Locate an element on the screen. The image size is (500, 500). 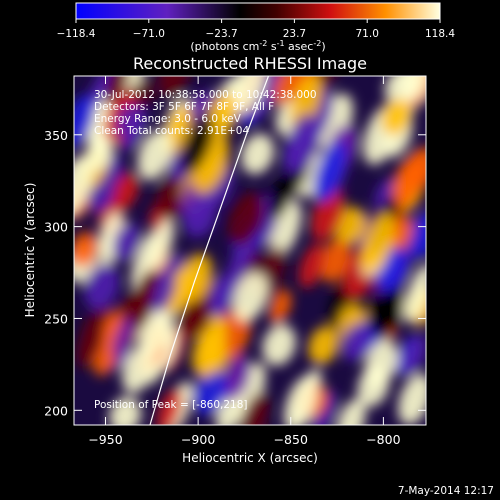
colorbar-unit-label: (photons cm-2 s-1 asec-2) is located at coordinates (257, 46).